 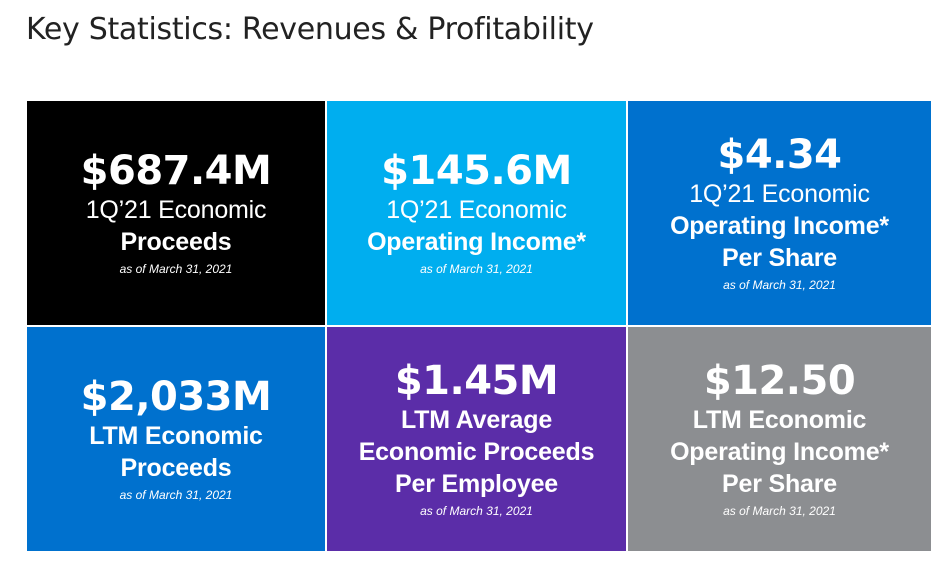 What do you see at coordinates (476, 171) in the screenshot?
I see `stat-value: $145.6M` at bounding box center [476, 171].